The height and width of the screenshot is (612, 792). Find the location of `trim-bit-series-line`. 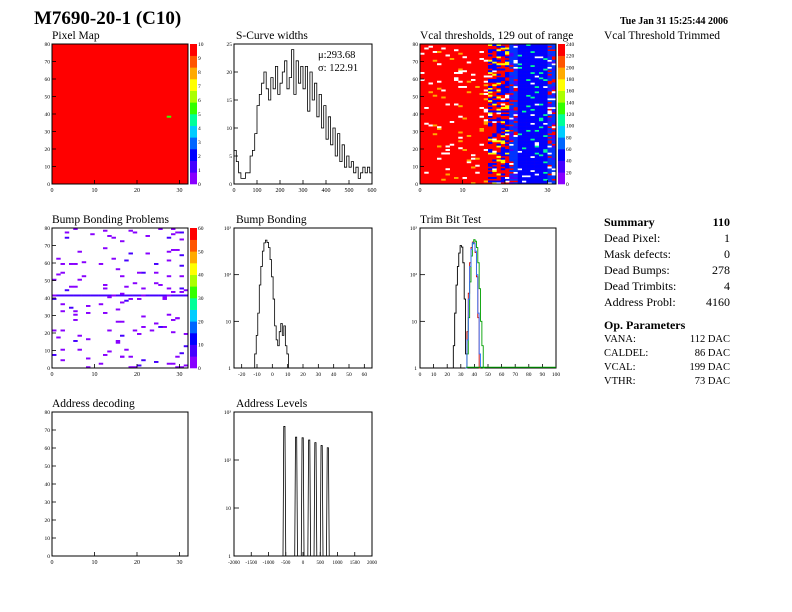

trim-bit-series-line is located at coordinates (473, 305).